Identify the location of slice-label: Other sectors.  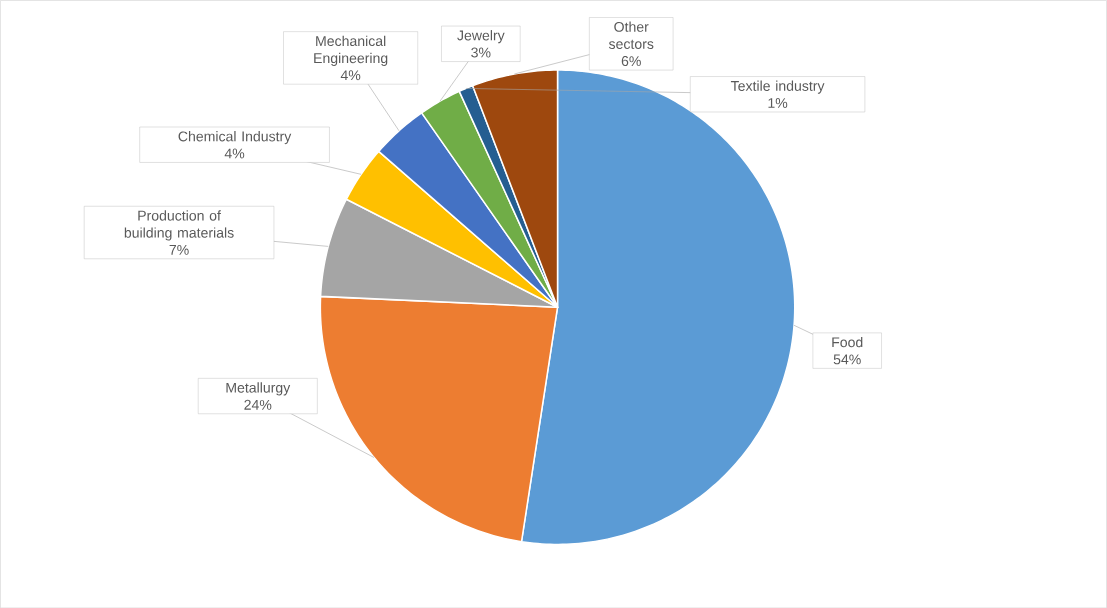
(631, 35).